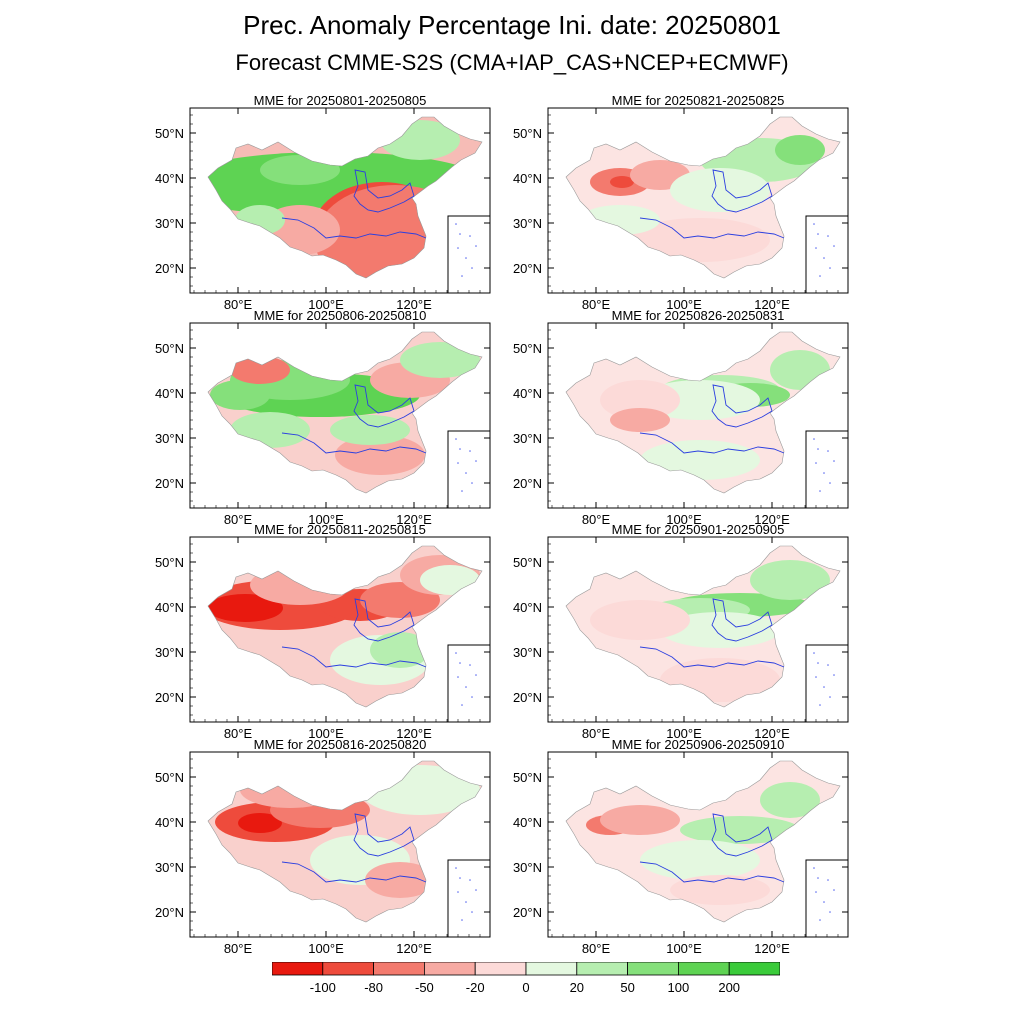 The width and height of the screenshot is (1024, 1024). I want to click on colorbar-label: 20, so click(577, 987).